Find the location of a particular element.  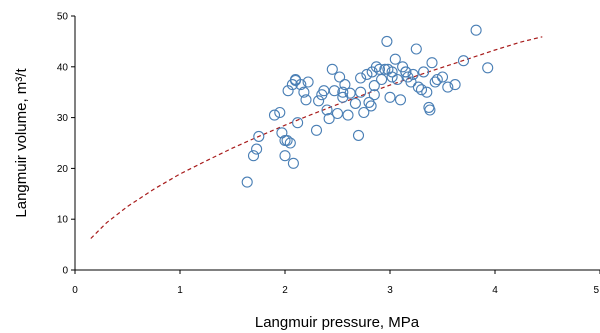

x-axis-title: Langmuir pressure, MPa is located at coordinates (337, 322).